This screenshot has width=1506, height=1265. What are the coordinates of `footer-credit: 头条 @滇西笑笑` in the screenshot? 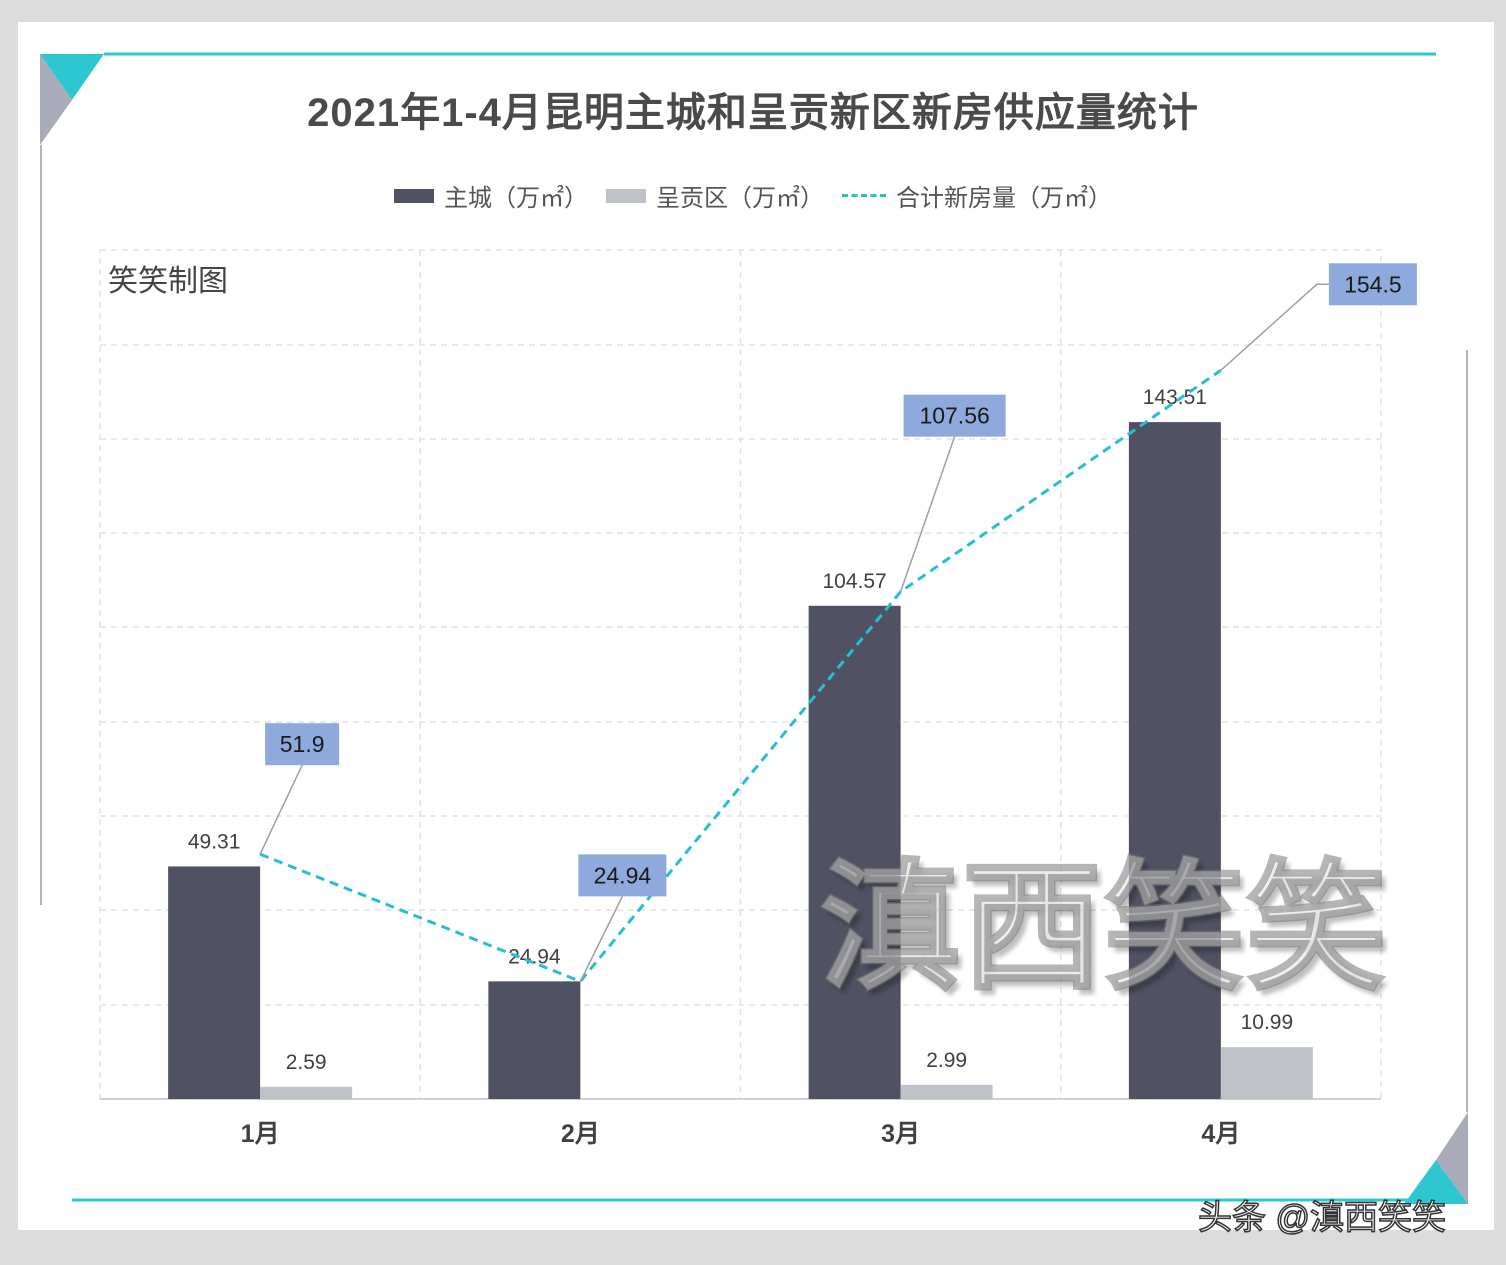 It's located at (1321, 1218).